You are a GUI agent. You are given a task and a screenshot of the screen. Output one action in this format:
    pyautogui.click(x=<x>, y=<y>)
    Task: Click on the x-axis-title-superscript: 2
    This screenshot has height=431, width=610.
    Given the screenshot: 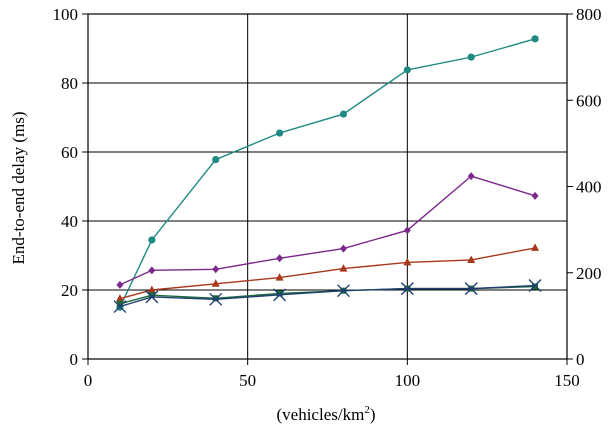 What is the action you would take?
    pyautogui.click(x=367, y=410)
    